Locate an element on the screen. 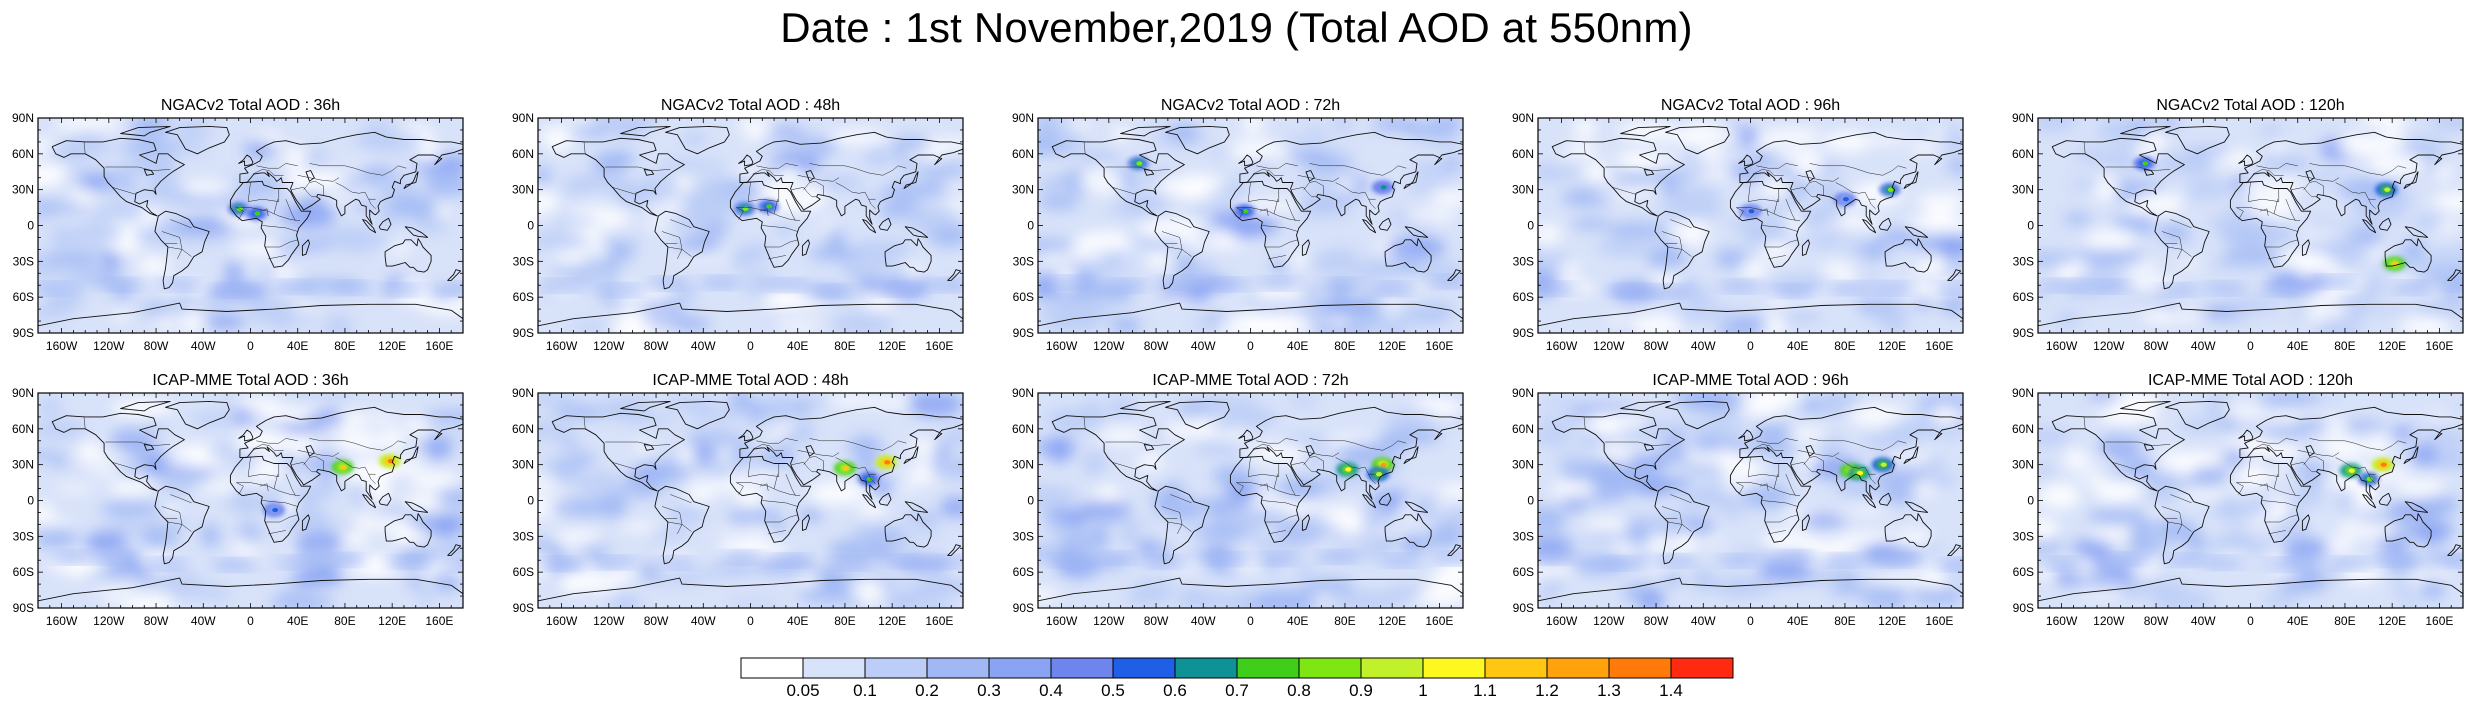  x-tick-label: 40E is located at coordinates (797, 621).